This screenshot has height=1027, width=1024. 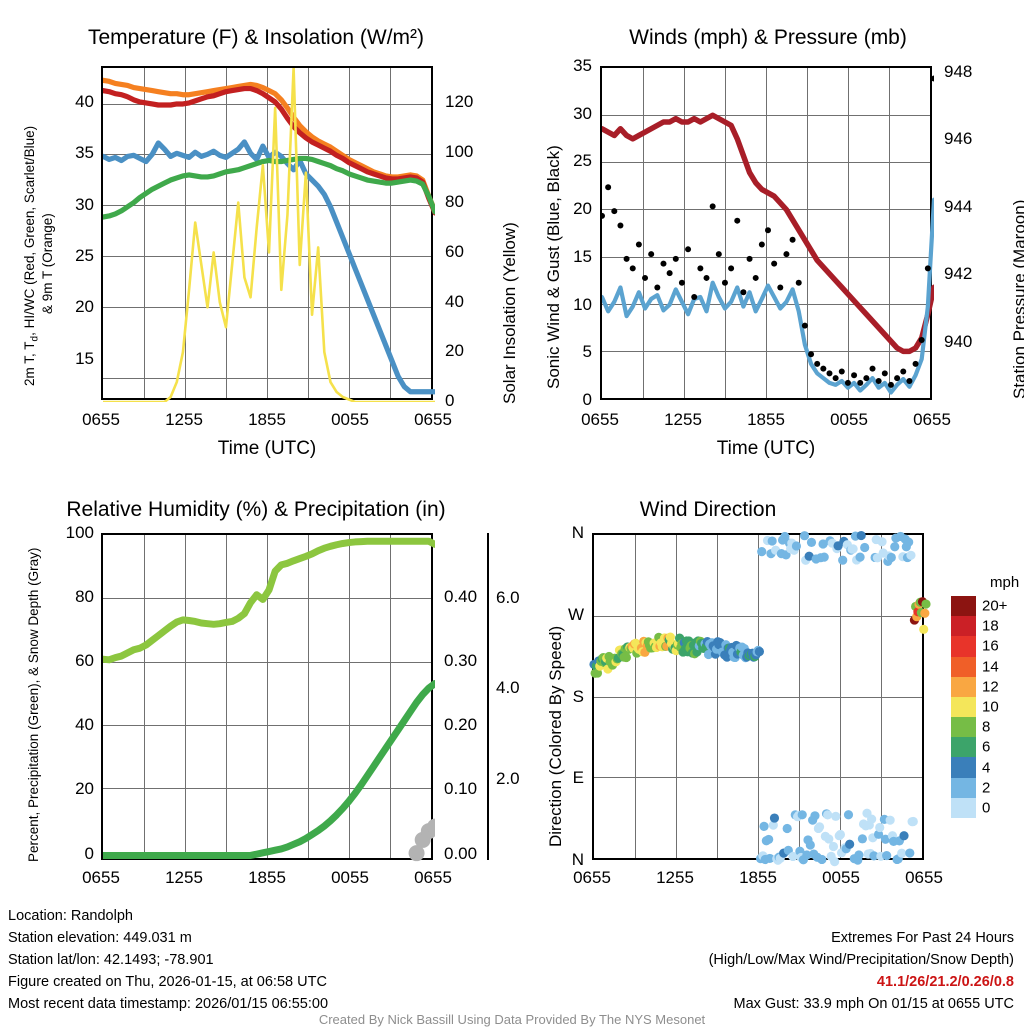 What do you see at coordinates (1005, 582) in the screenshot?
I see `colorbar-title: mph` at bounding box center [1005, 582].